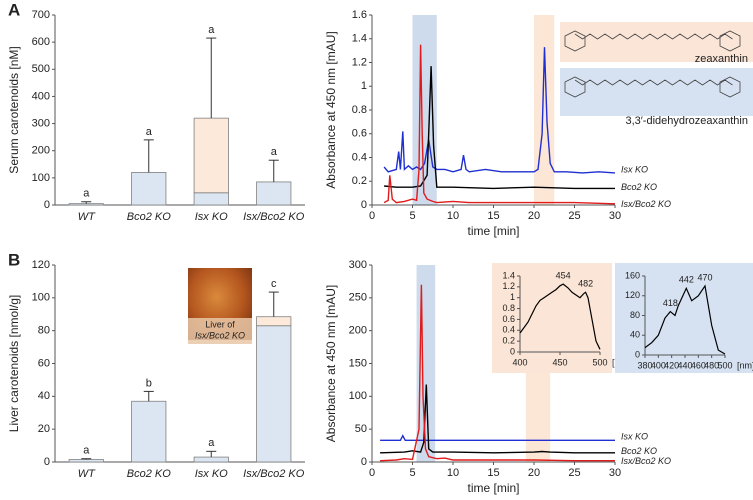 The width and height of the screenshot is (753, 500). What do you see at coordinates (635, 335) in the screenshot?
I see `y-tick-label: 40` at bounding box center [635, 335].